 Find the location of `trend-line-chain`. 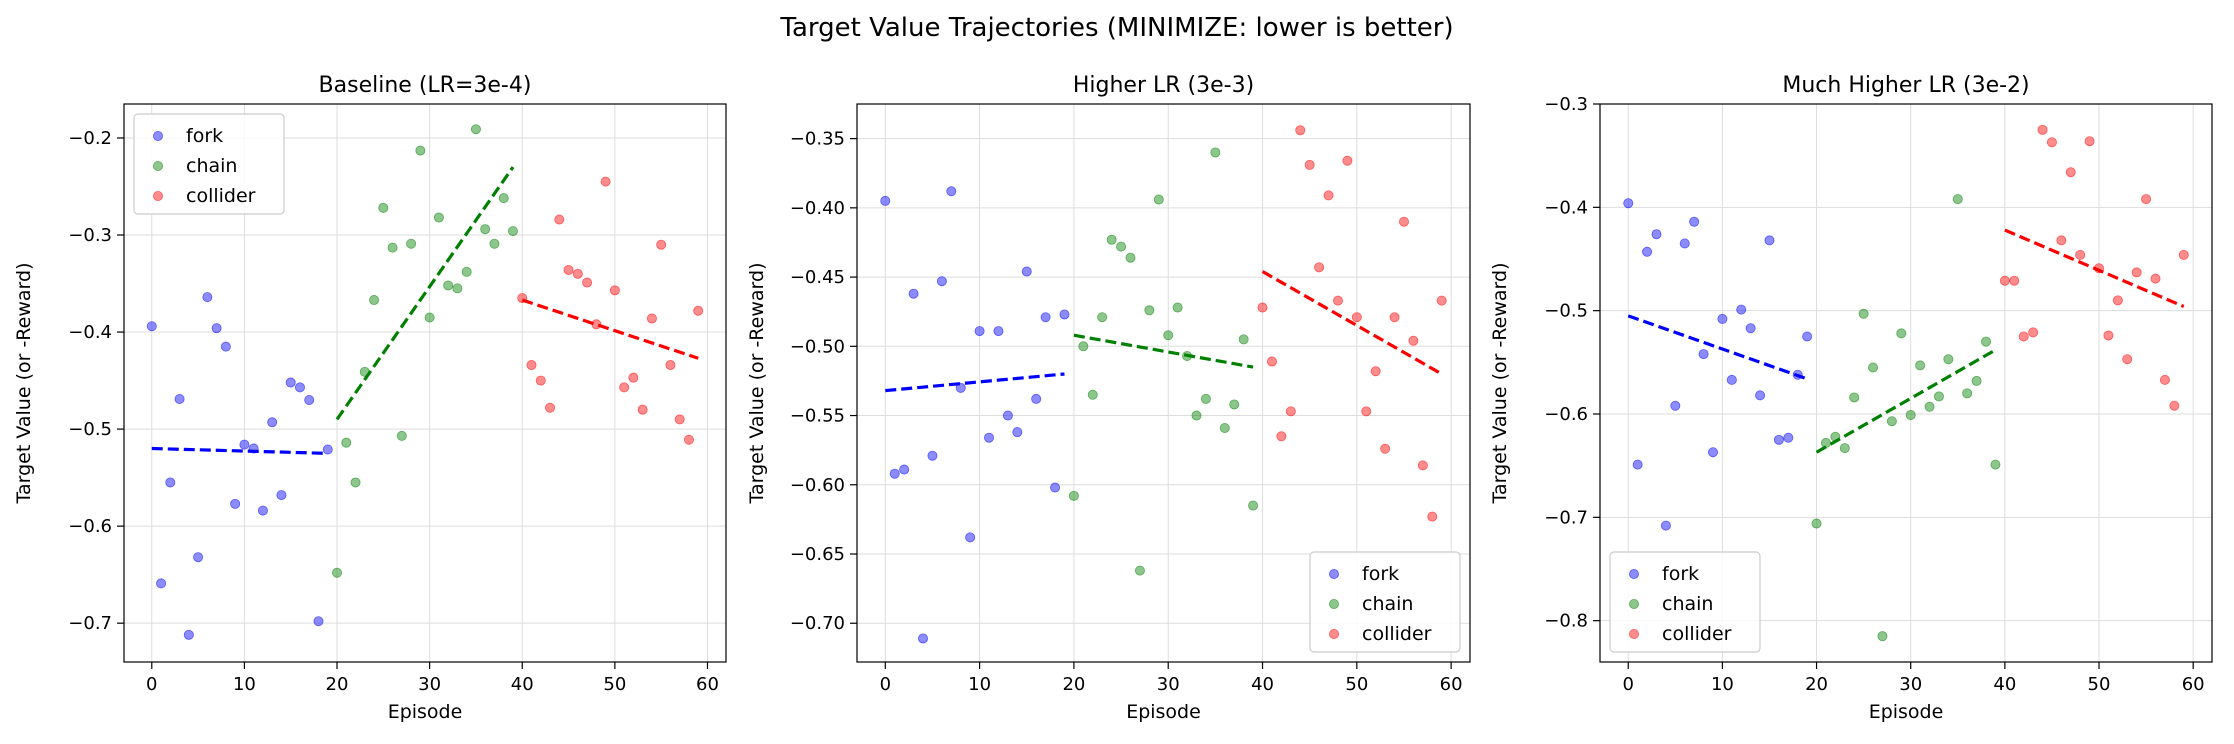

trend-line-chain is located at coordinates (1163, 351).